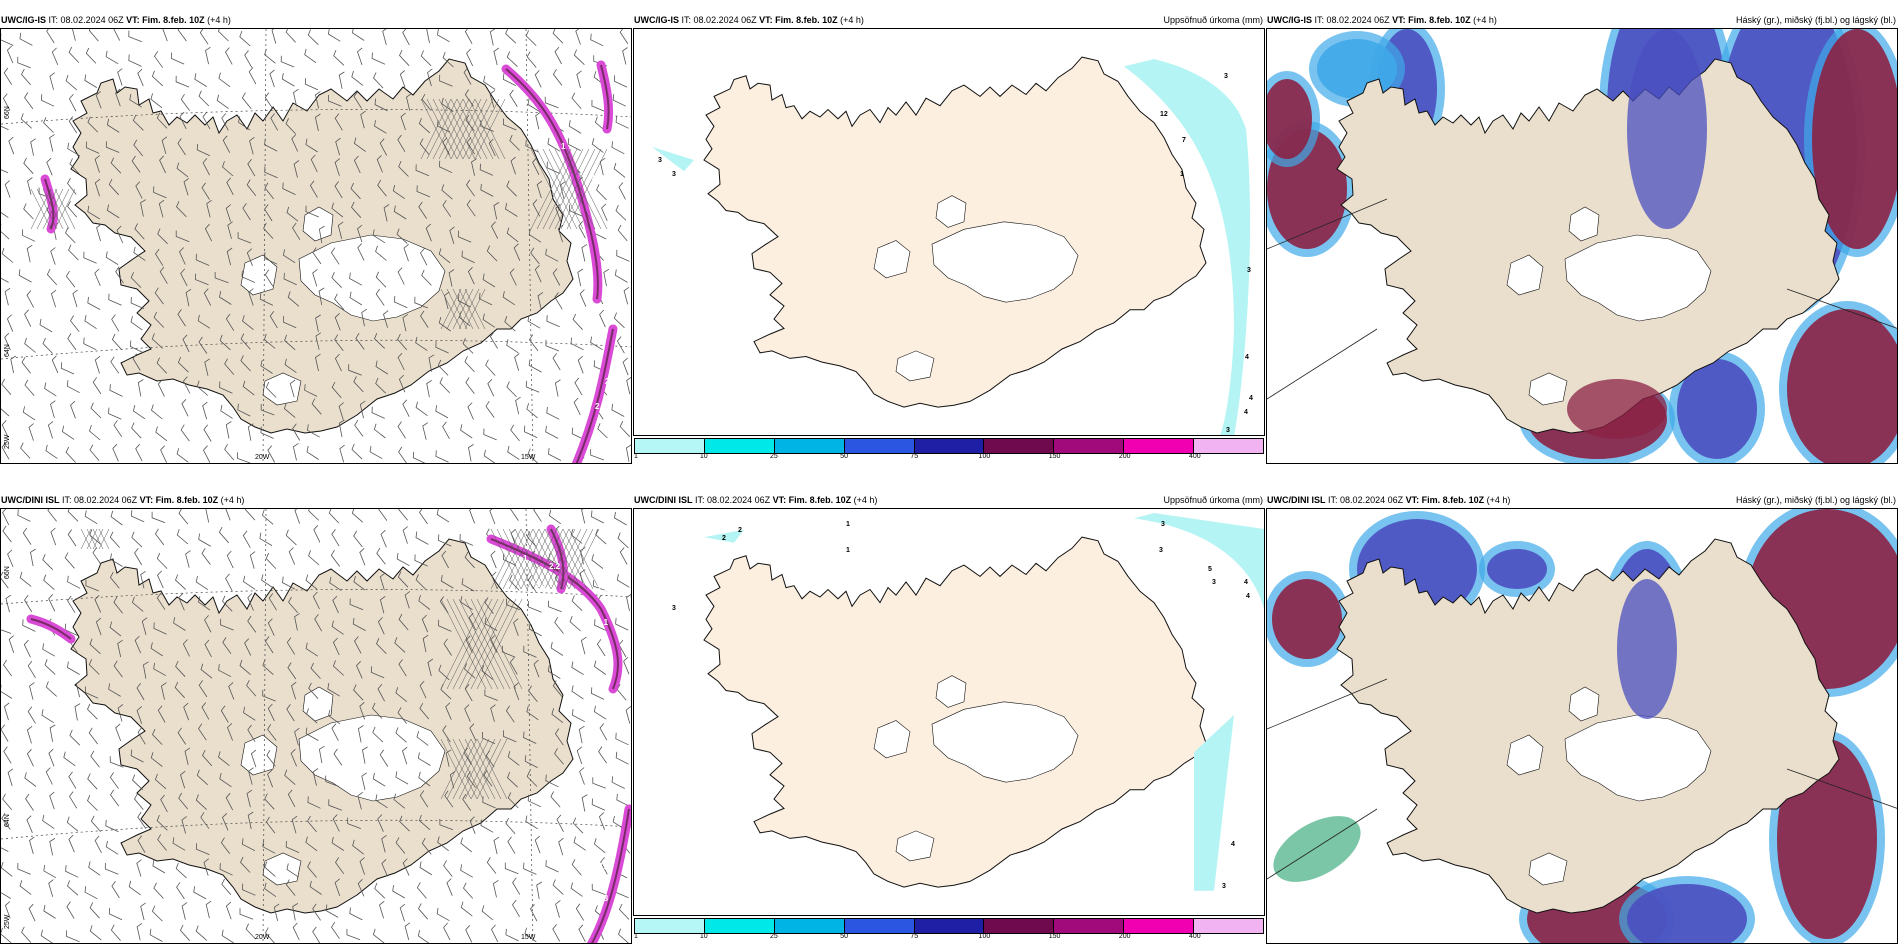 The width and height of the screenshot is (1900, 950). I want to click on wind-value-label: 1, so click(593, 356).